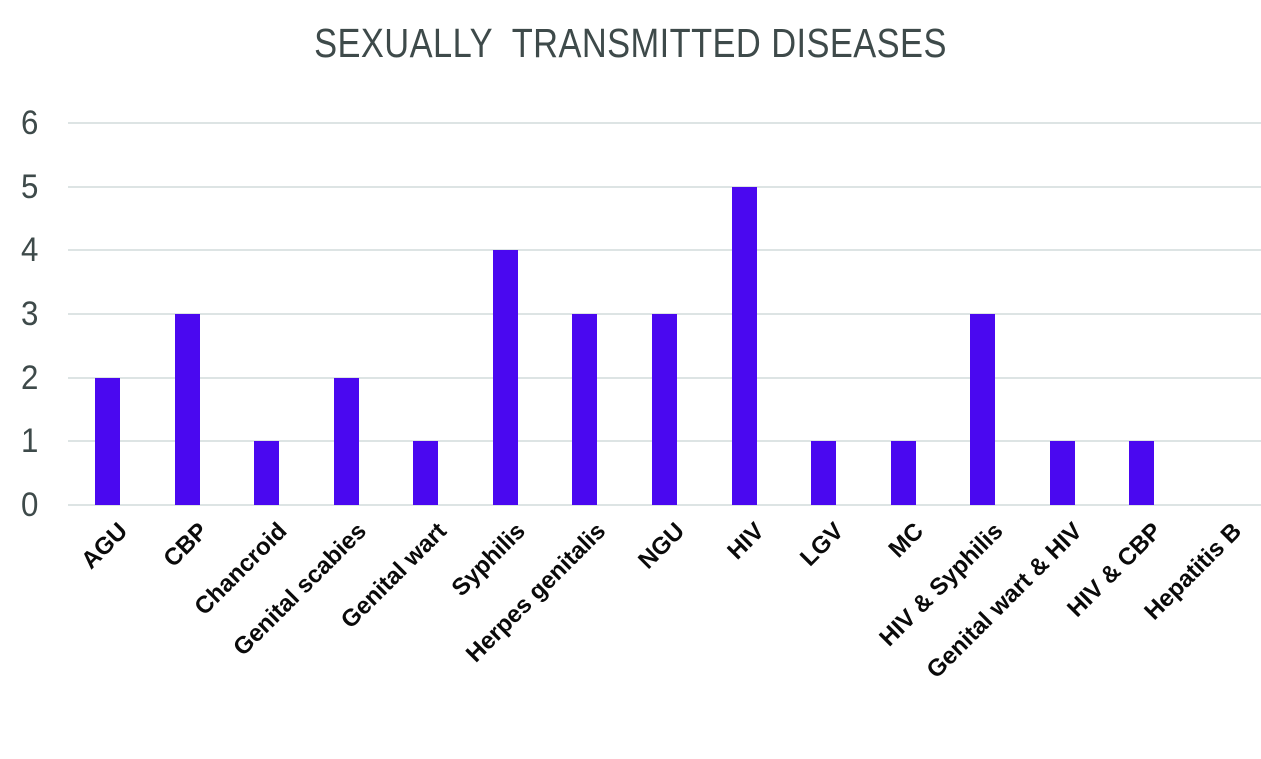 Image resolution: width=1261 pixels, height=759 pixels. Describe the element at coordinates (29, 505) in the screenshot. I see `y-tick-label-0: 0` at that location.